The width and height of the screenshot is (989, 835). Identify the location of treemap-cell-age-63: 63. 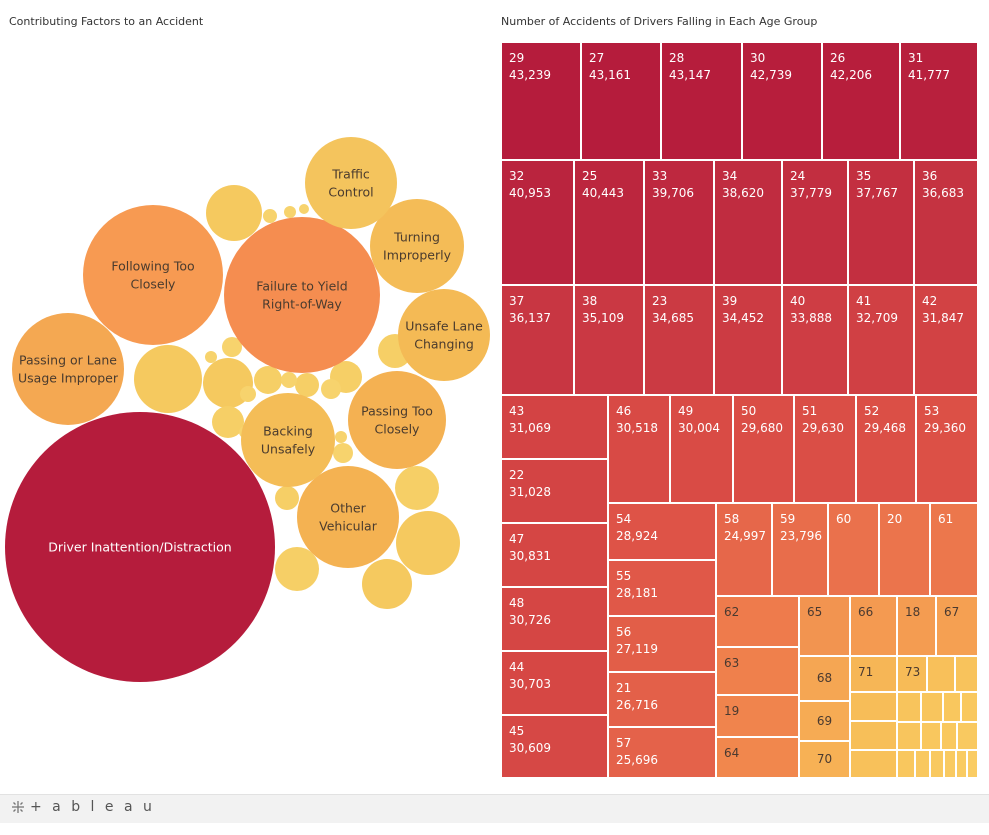
(757, 671).